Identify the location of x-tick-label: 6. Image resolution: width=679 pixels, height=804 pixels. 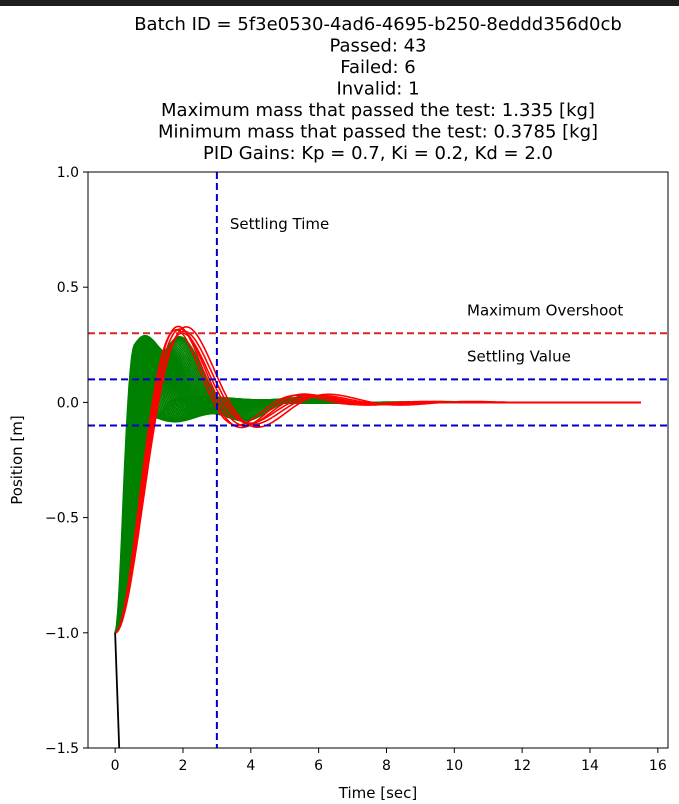
(318, 766).